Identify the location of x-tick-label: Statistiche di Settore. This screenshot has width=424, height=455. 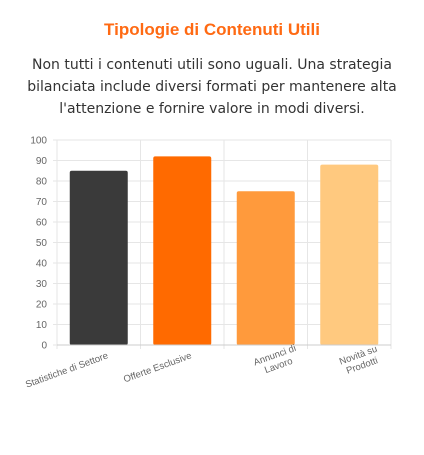
(67, 370).